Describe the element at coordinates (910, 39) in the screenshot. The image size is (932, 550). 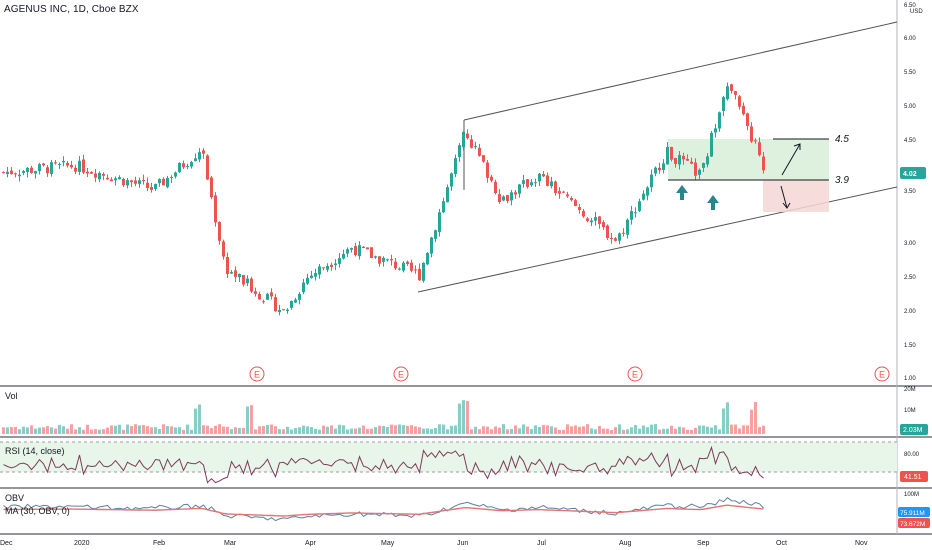
I see `price-tick: 6.00` at that location.